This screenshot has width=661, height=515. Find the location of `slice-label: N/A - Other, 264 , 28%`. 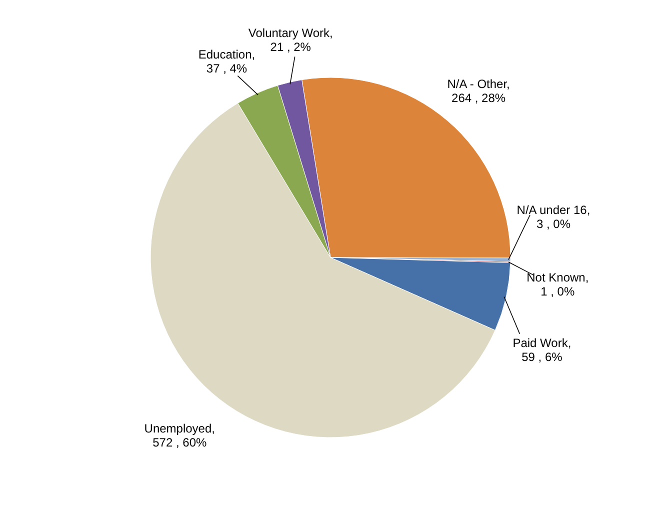

slice-label: N/A - Other, 264 , 28% is located at coordinates (478, 91).